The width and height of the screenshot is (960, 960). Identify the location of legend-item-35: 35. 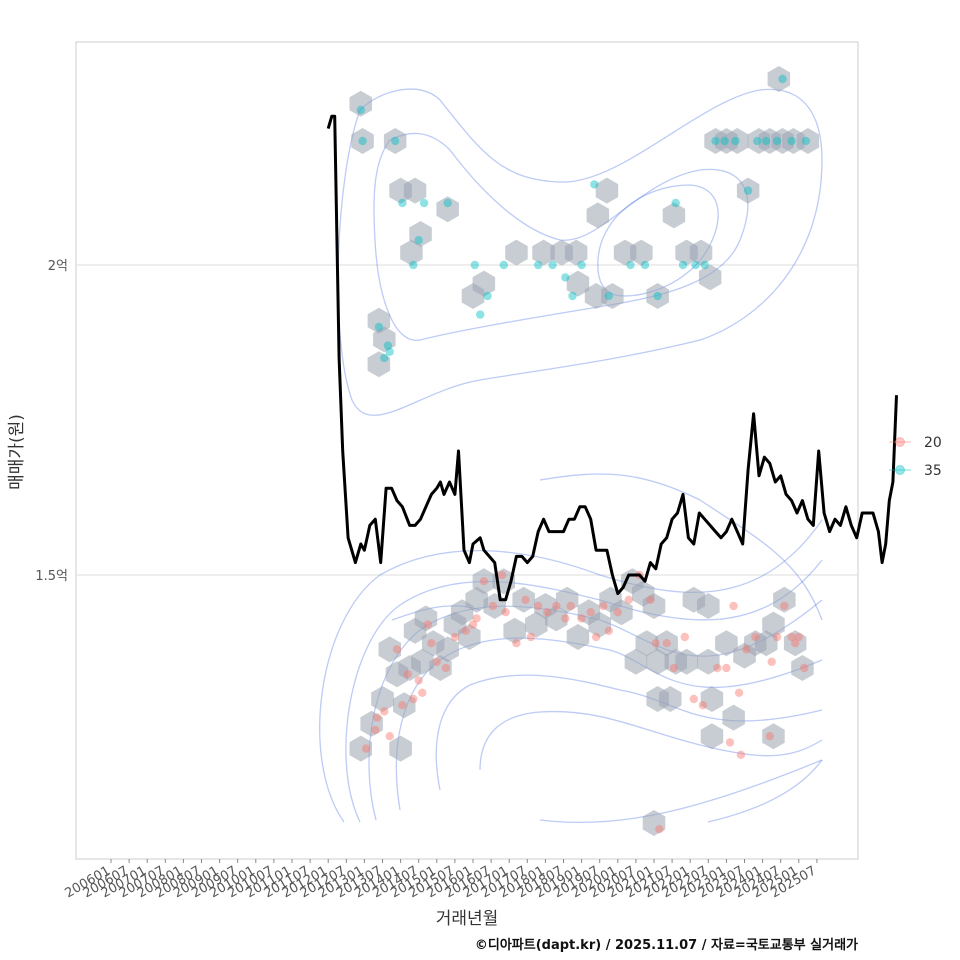
(915, 471).